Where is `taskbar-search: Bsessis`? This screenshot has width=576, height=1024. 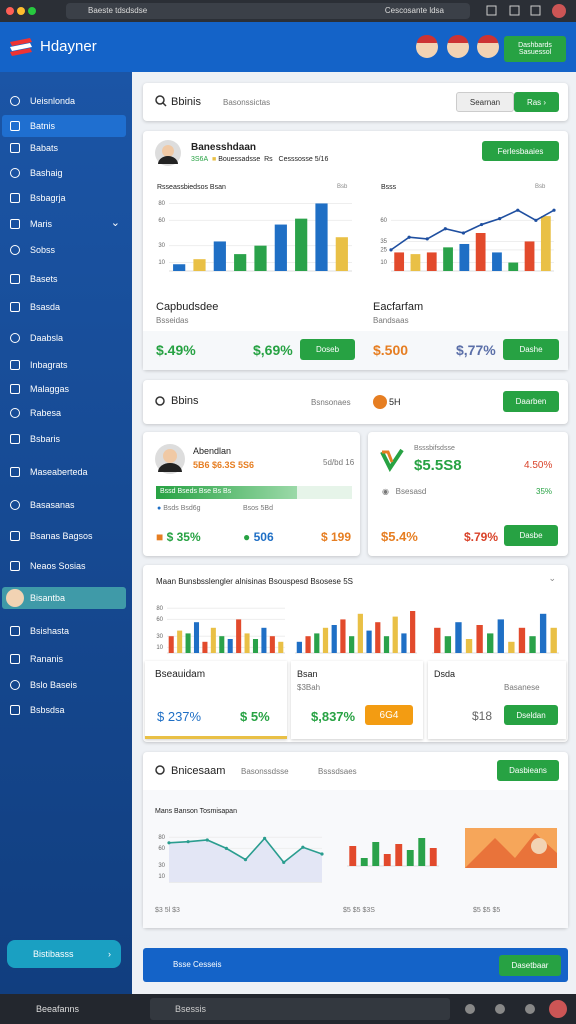 taskbar-search: Bsessis is located at coordinates (300, 1009).